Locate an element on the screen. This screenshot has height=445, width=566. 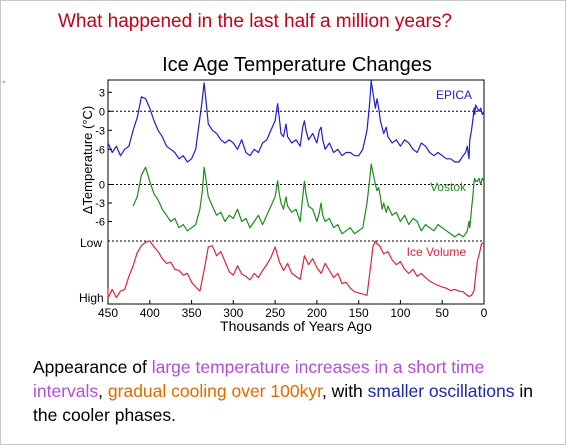
x-axis-label: Thousands of Years Ago is located at coordinates (296, 326).